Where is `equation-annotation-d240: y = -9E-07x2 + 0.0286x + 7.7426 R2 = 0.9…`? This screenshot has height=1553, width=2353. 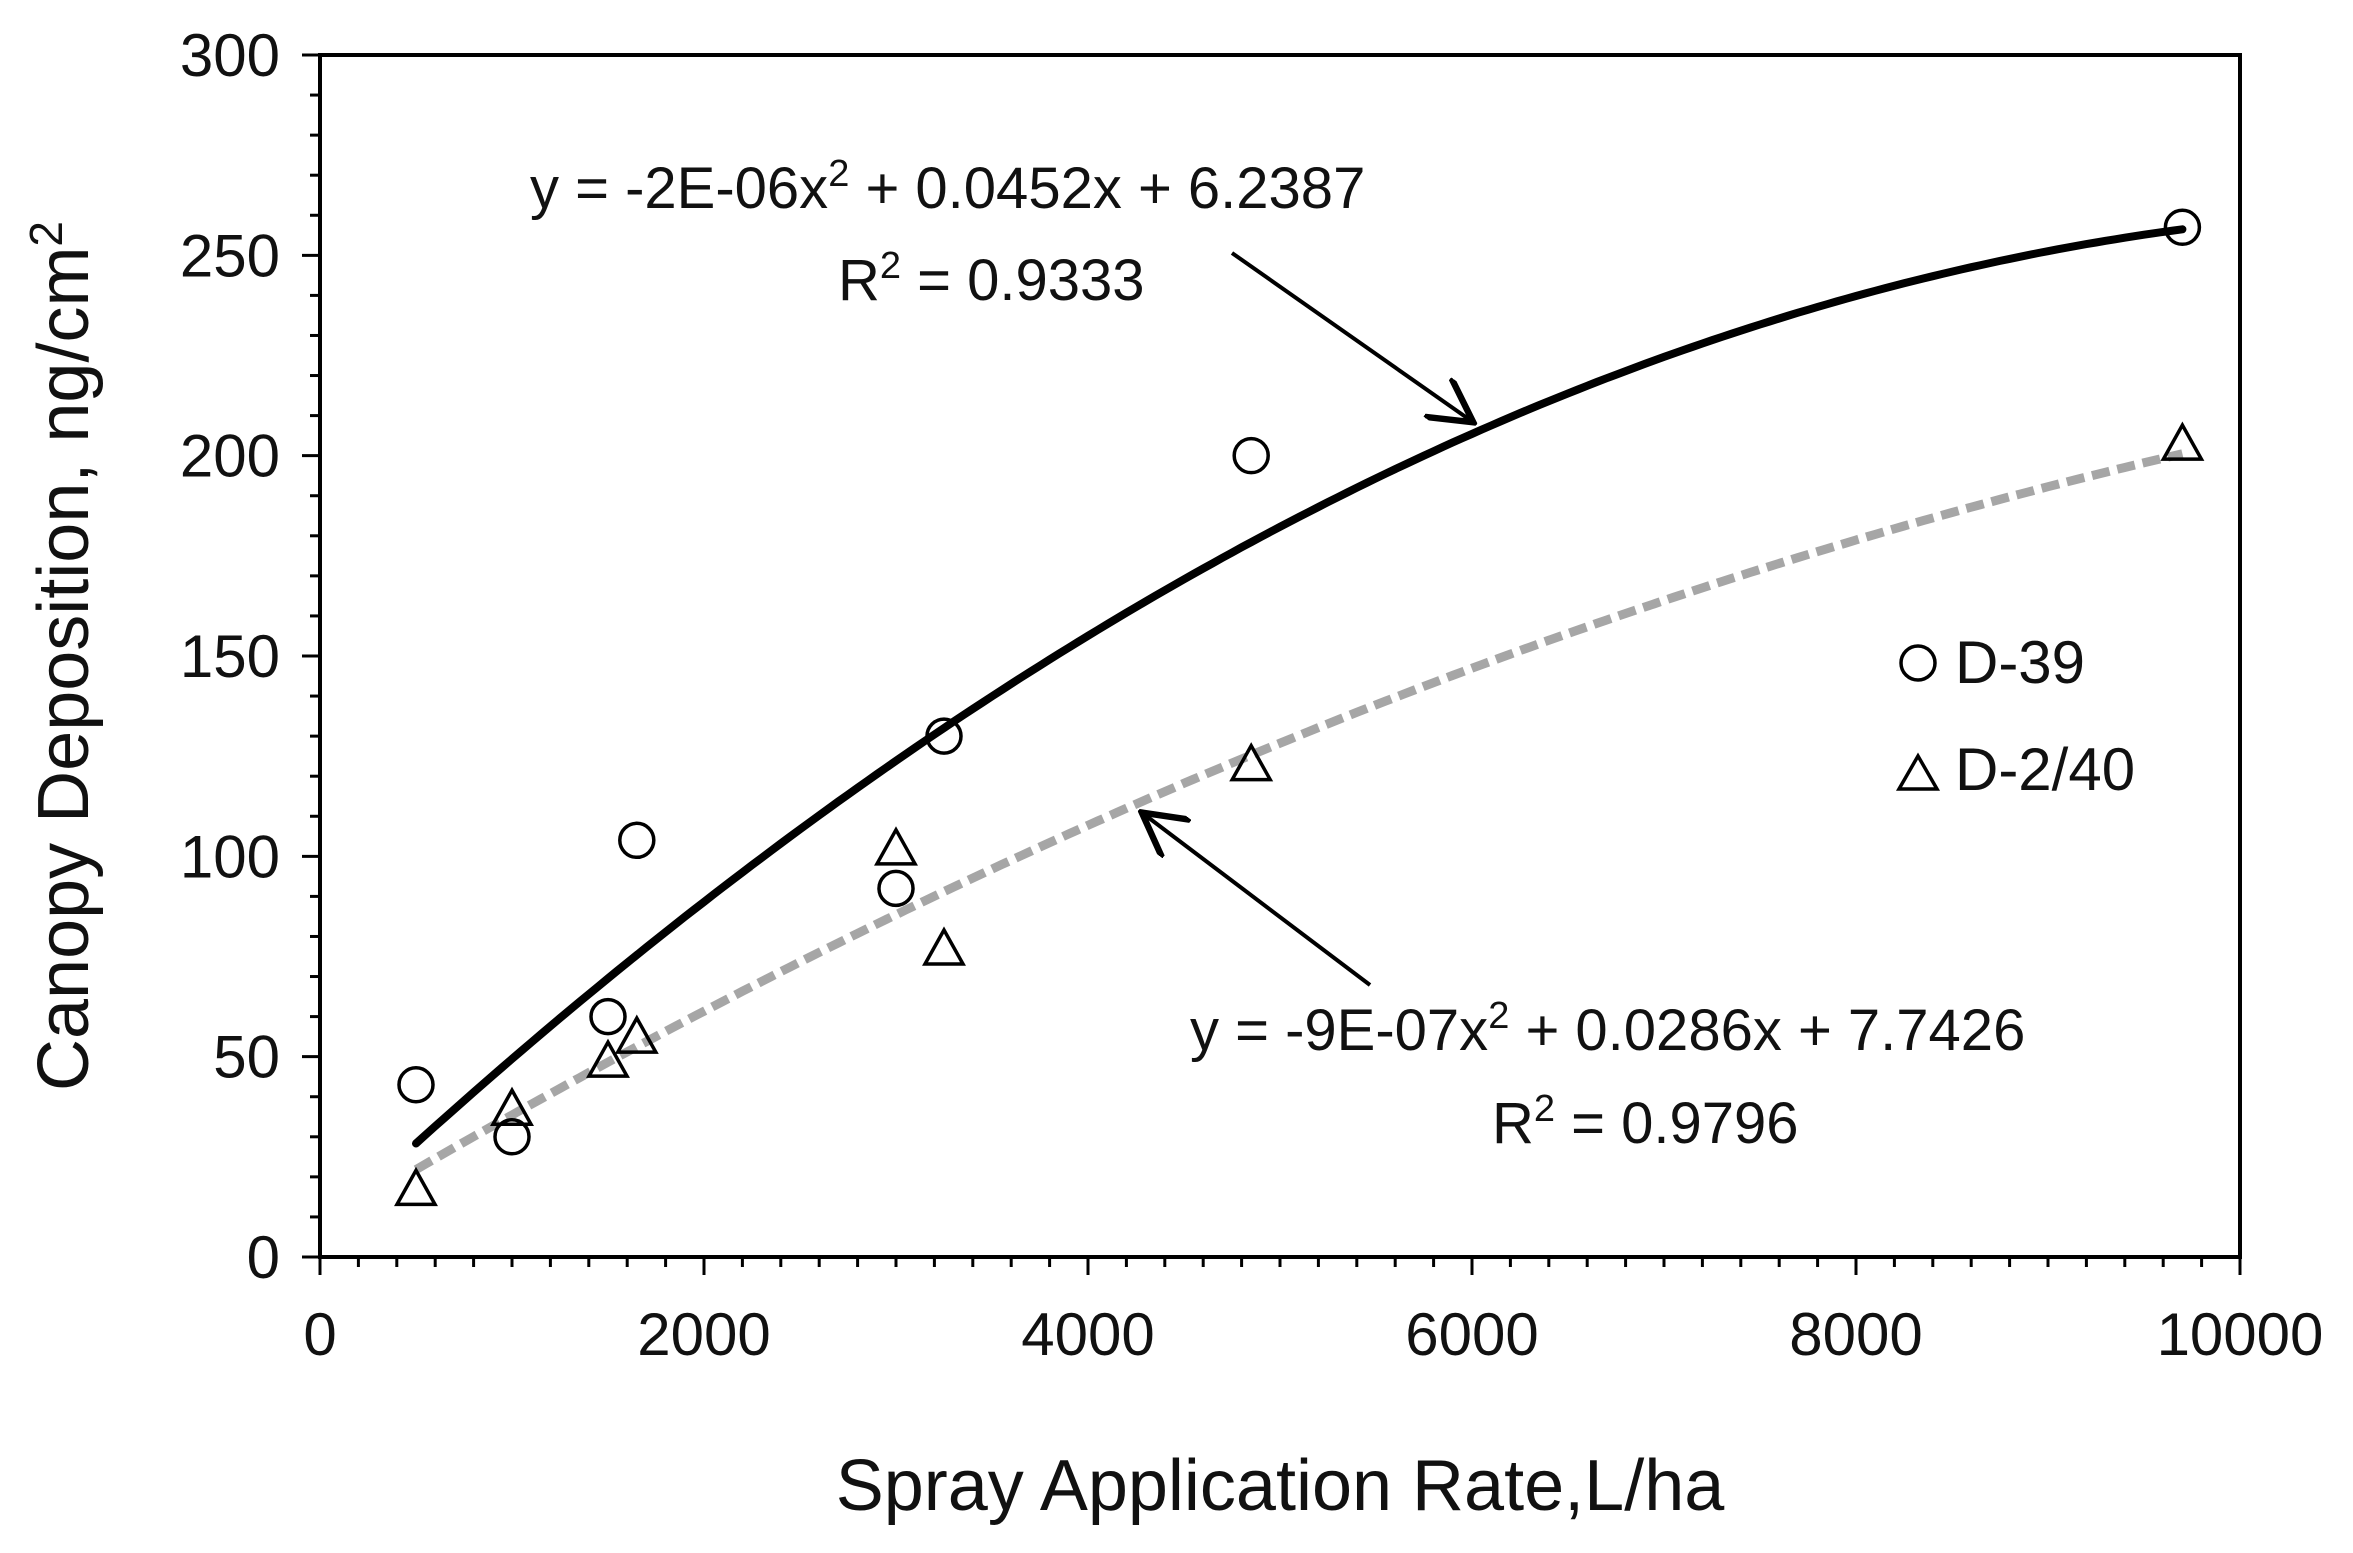 equation-annotation-d240: y = -9E-07x2 + 0.0286x + 7.7426 R2 = 0.9… is located at coordinates (1585, 985).